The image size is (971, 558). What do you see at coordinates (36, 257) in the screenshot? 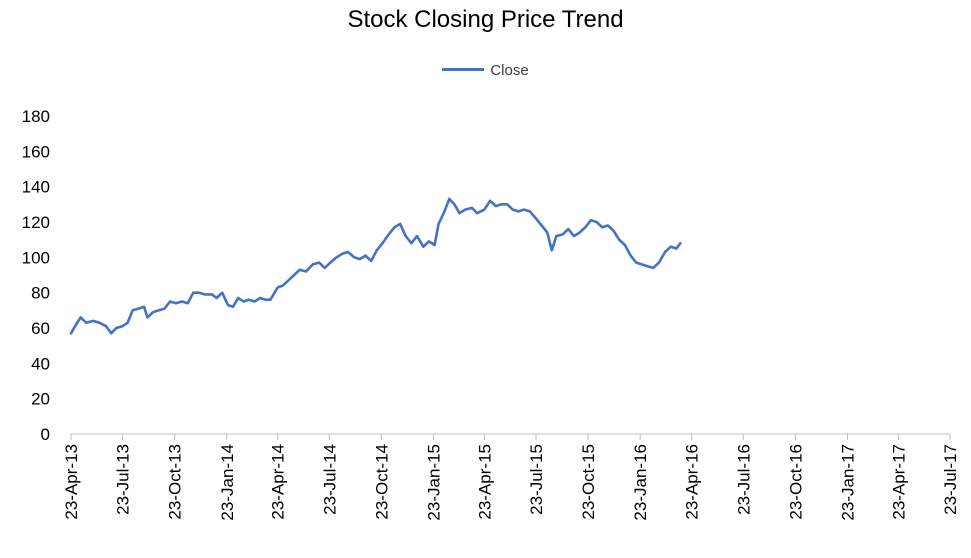
I see `y-tick-label: 100` at bounding box center [36, 257].